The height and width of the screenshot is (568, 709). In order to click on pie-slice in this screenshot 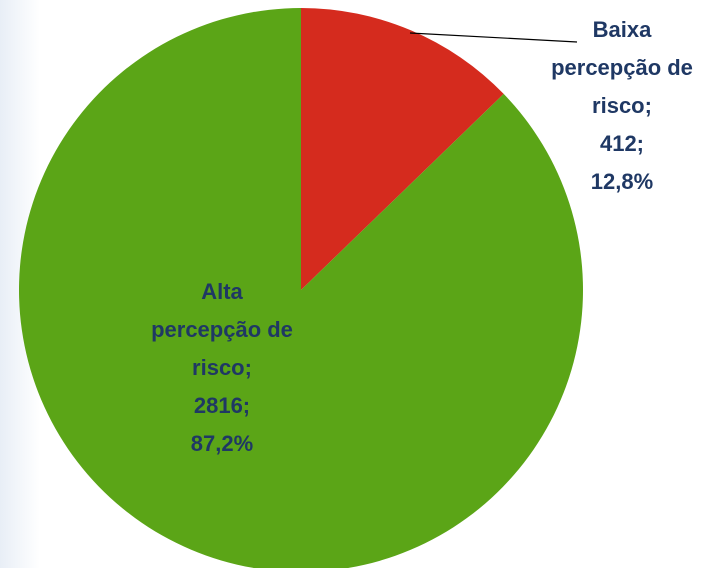, I will do `click(402, 149)`.